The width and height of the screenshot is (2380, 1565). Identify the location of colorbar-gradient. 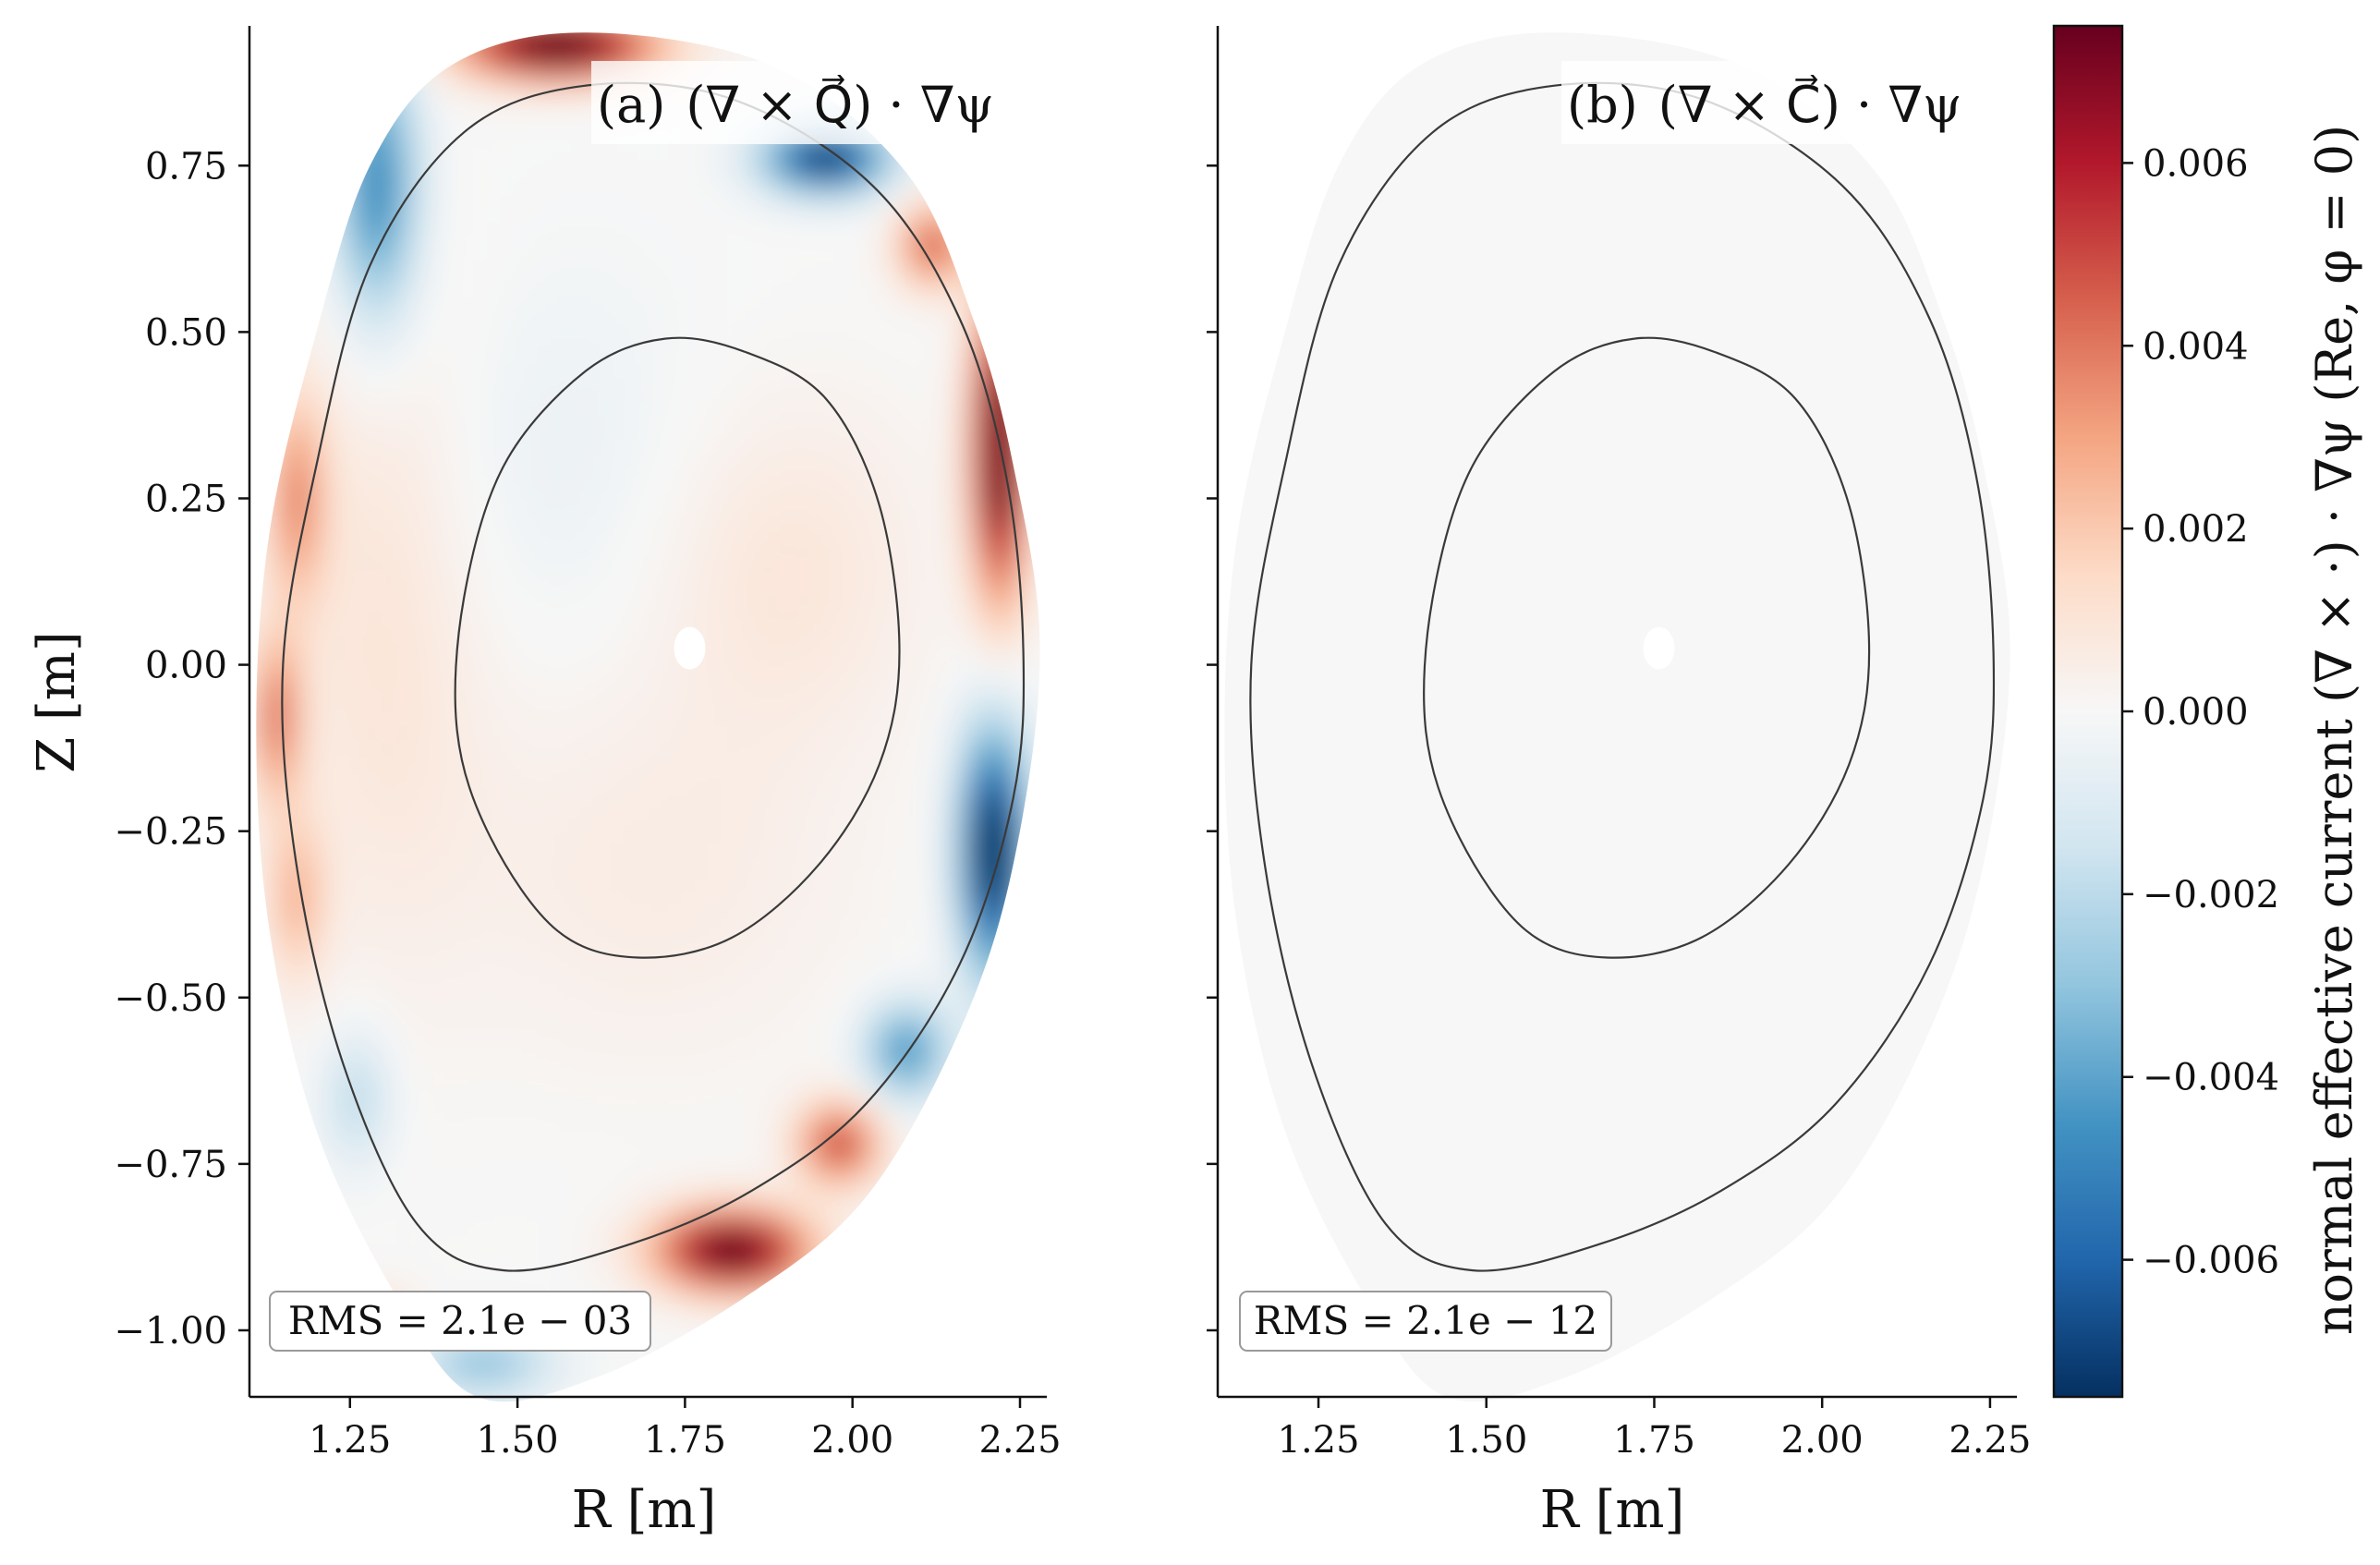
(2088, 711).